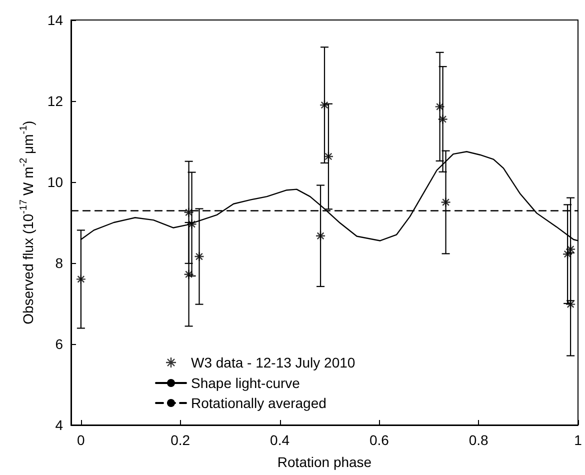 This screenshot has height=475, width=585. I want to click on x-tick-label: 0.6, so click(379, 440).